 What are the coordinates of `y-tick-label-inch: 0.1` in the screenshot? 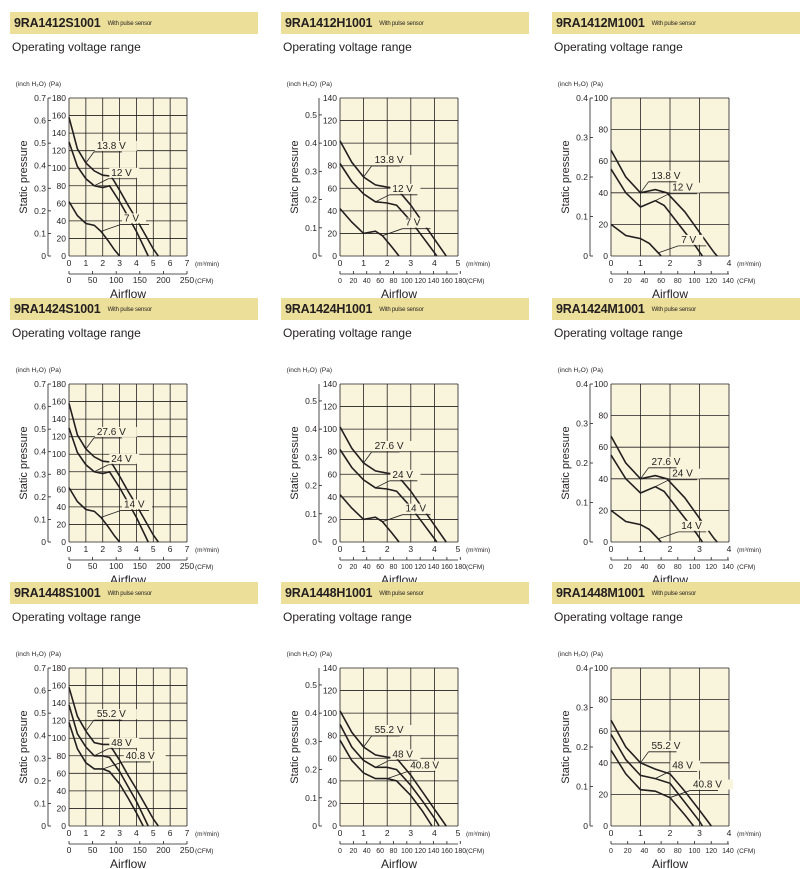 It's located at (582, 503).